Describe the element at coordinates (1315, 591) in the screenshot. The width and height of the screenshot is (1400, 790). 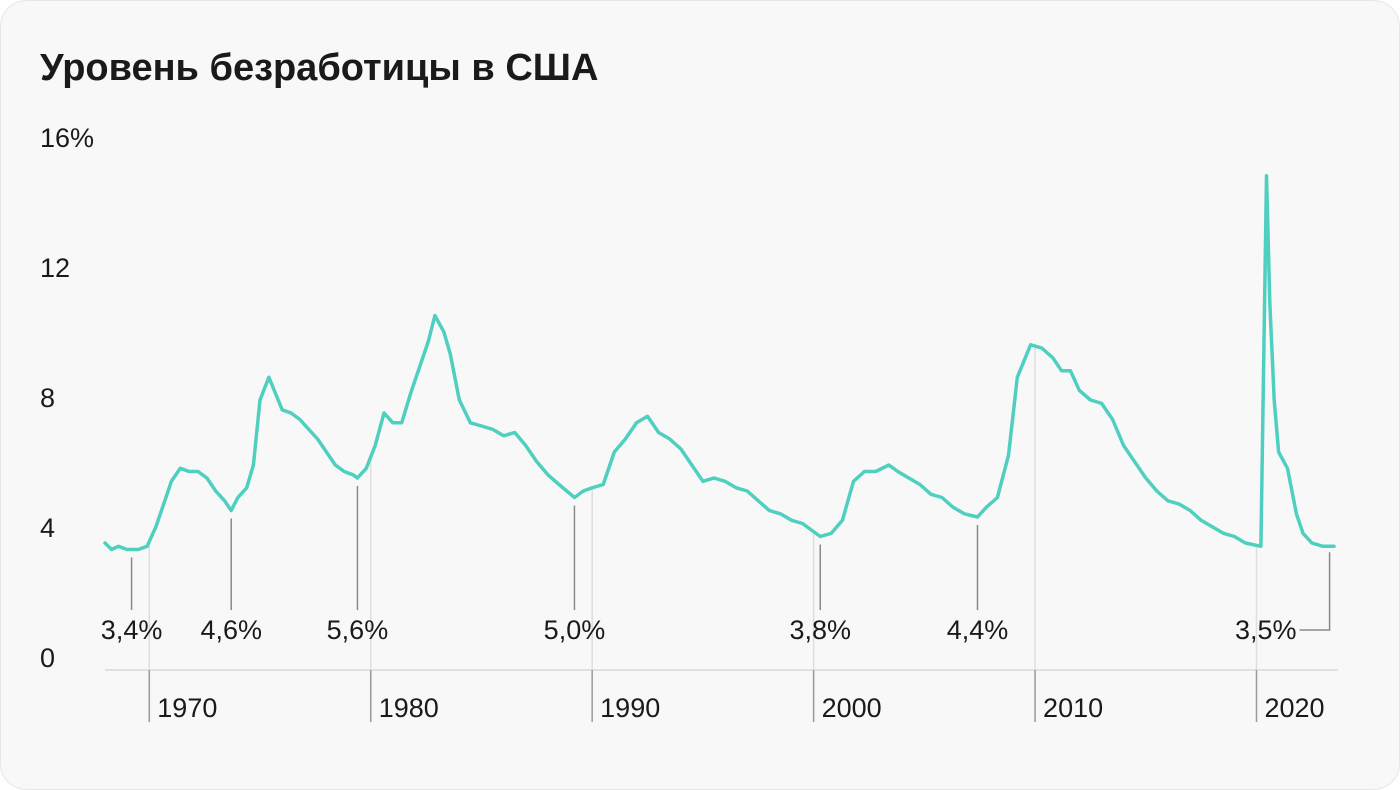
I see `annotation-line` at that location.